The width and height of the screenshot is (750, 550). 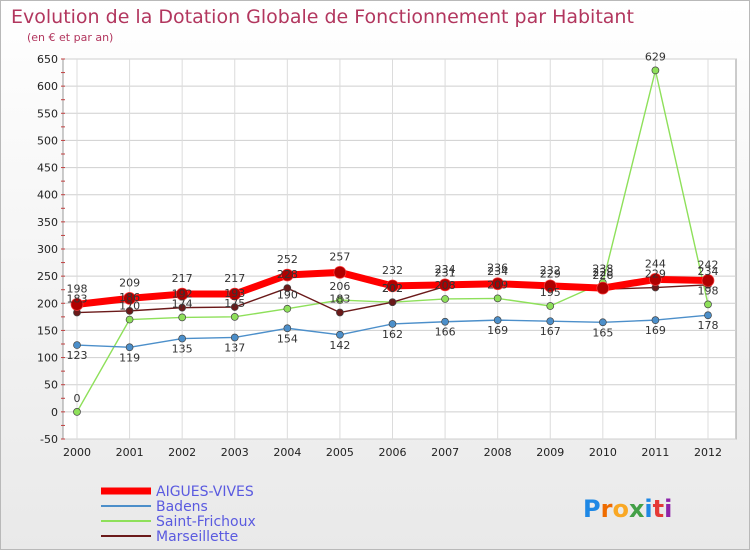 I want to click on data-label: 190, so click(x=287, y=295).